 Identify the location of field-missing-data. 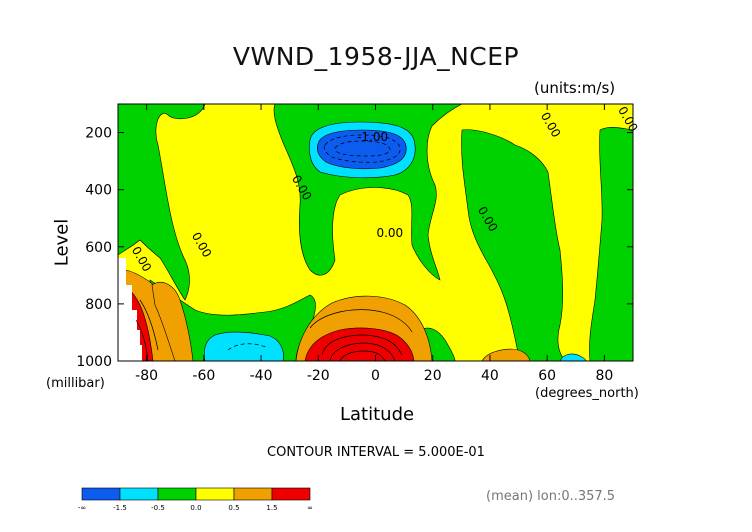
(130, 309).